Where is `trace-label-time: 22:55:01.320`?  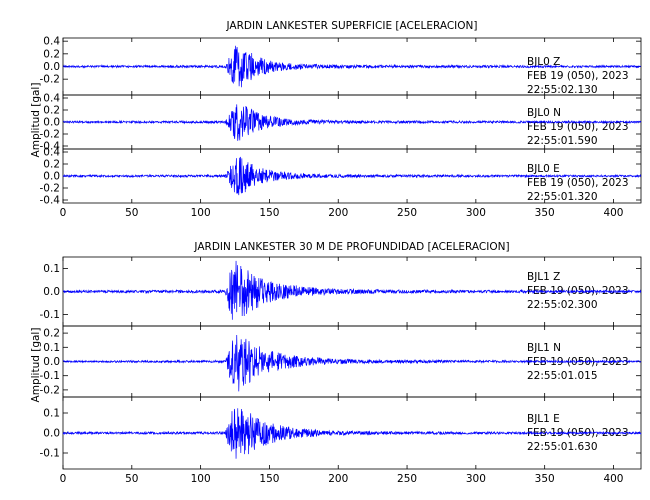
trace-label-time: 22:55:01.320 is located at coordinates (562, 197).